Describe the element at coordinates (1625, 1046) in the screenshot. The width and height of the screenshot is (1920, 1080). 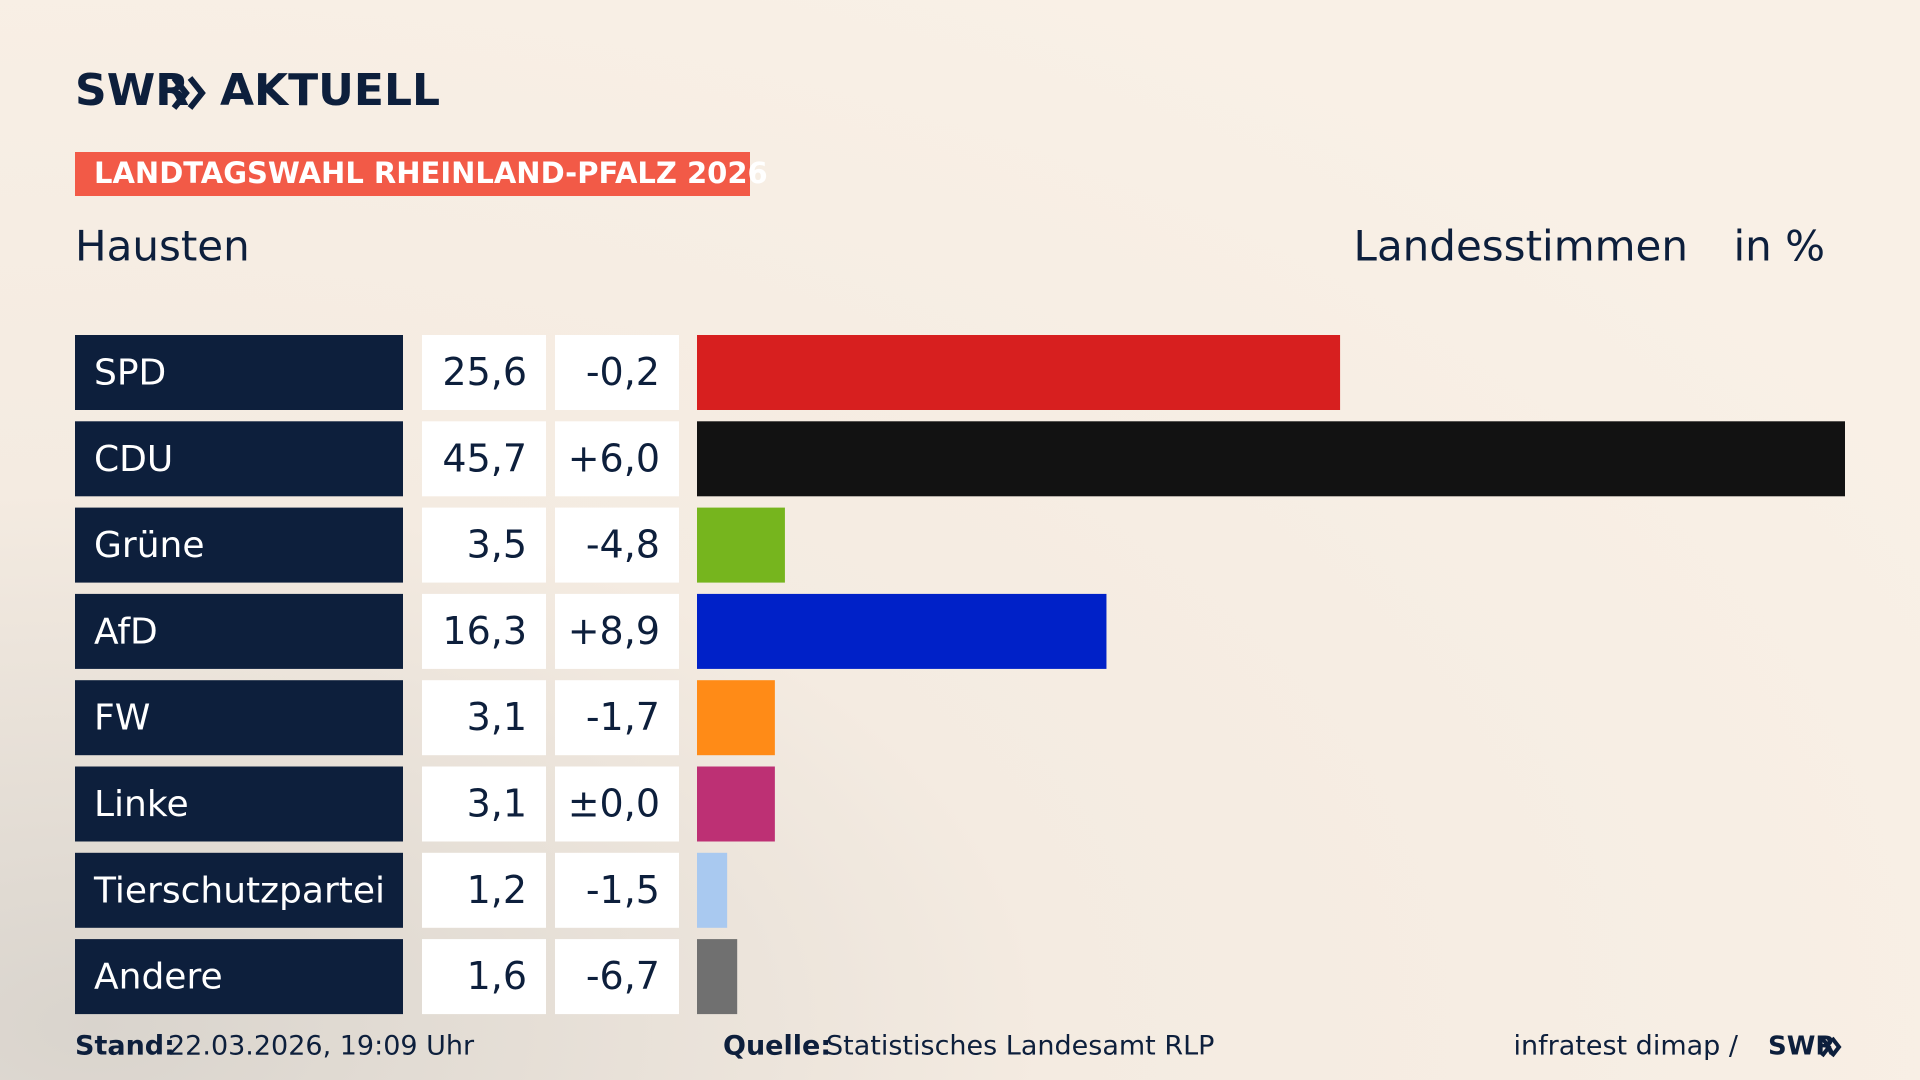
I see `credit: infratest dimap /` at that location.